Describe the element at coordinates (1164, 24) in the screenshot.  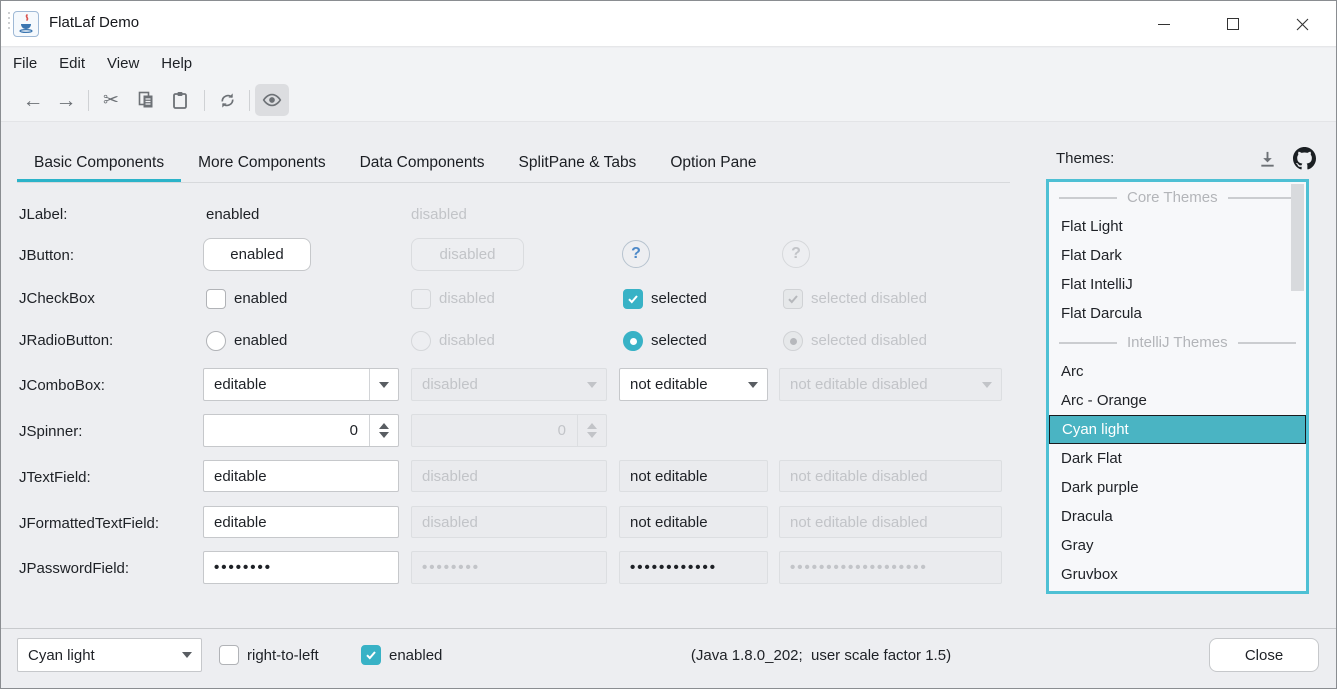
I see `minimize-button` at that location.